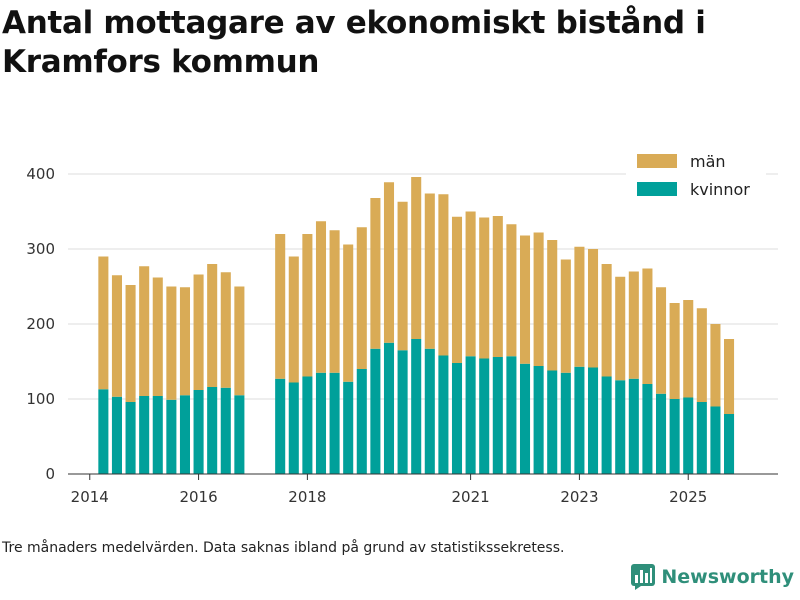 The image size is (800, 600). Describe the element at coordinates (212, 430) in the screenshot. I see `bar-kvinnor-2016-Q2` at that location.